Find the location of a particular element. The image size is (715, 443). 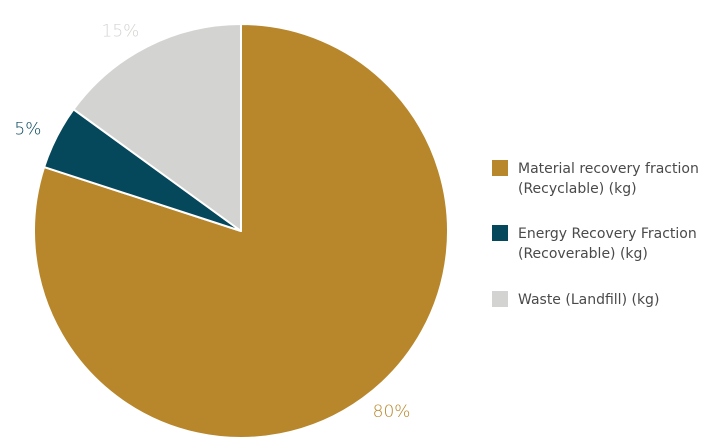

pct-label-energy-recovery-fraction: 5% is located at coordinates (27, 129).